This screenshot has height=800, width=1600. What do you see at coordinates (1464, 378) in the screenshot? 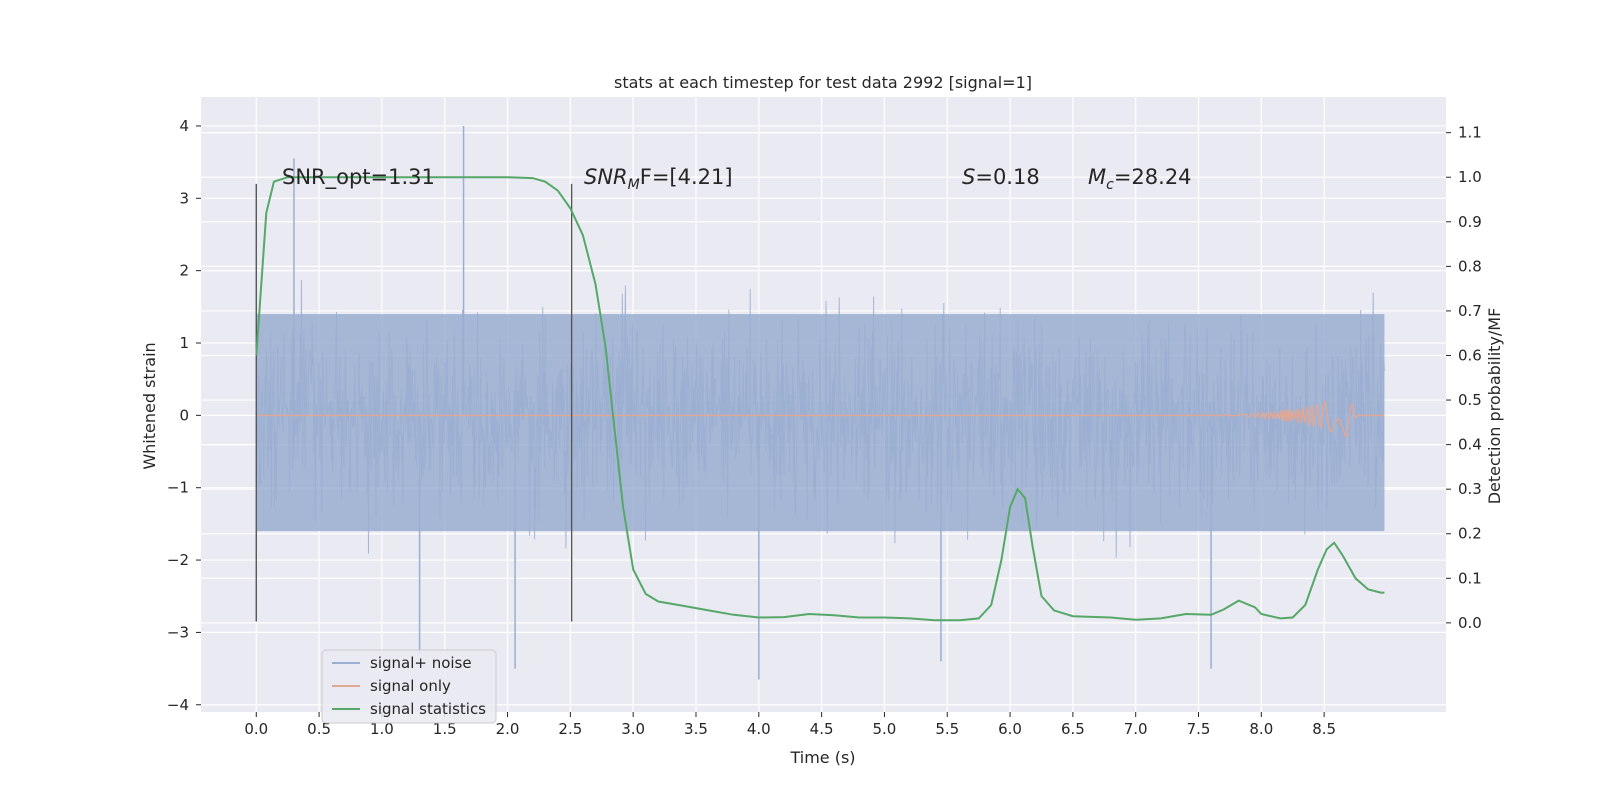
I see `y2-axis-ticks: 1.1 1.0 0.9 0.8 0.7 0.6 0.5 0.4 0.3 0.2 0.1 0.0` at bounding box center [1464, 378].